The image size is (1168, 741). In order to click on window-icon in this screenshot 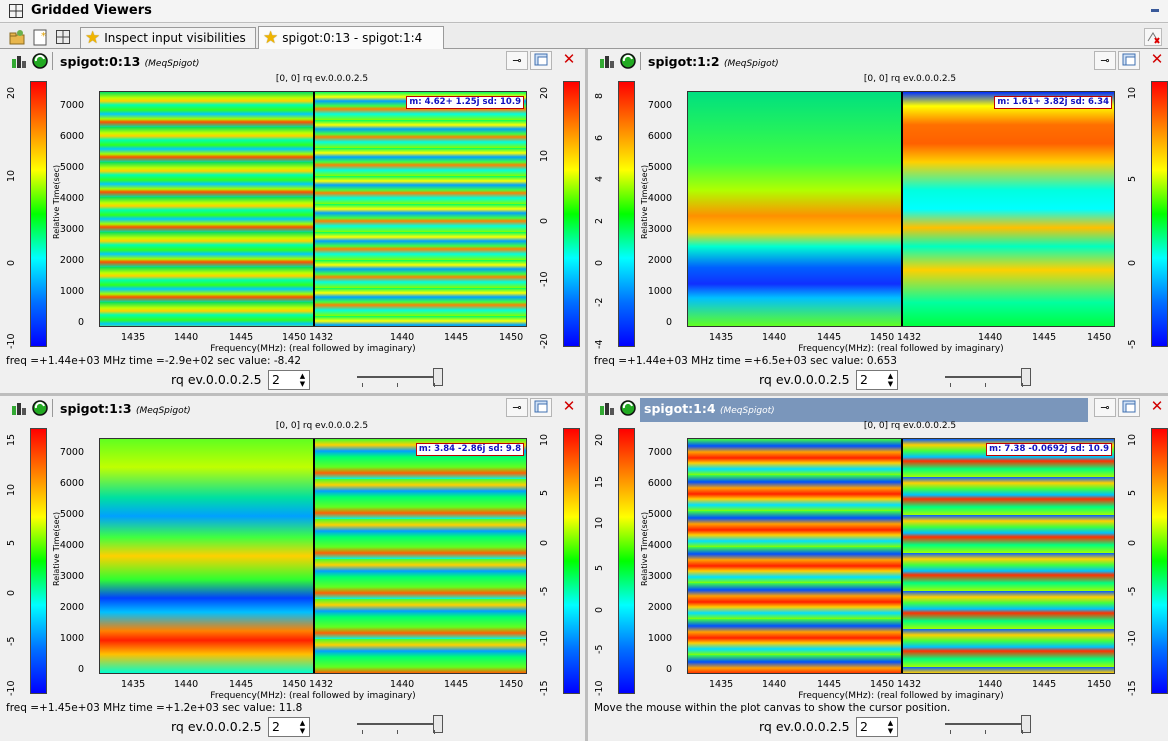, I will do `click(1129, 406)`.